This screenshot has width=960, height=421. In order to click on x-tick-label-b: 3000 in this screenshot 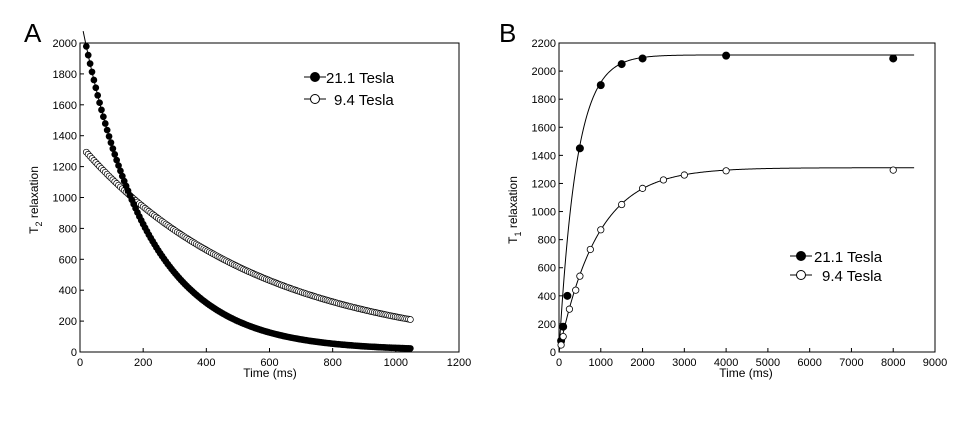, I will do `click(684, 363)`.